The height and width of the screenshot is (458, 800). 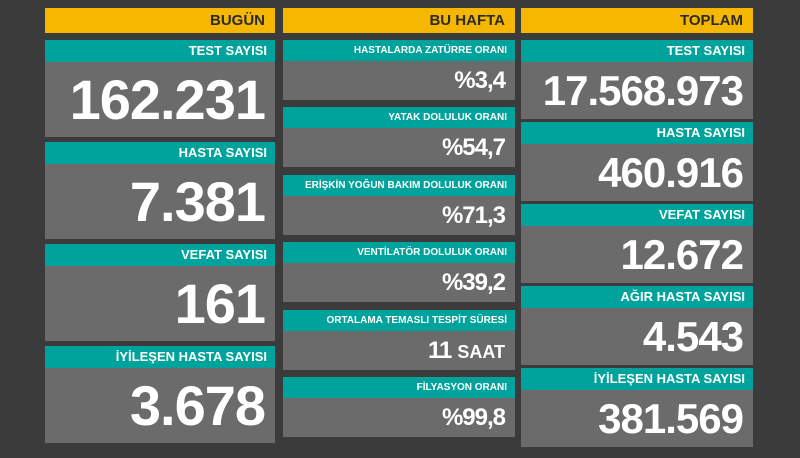 I want to click on stat-value-box: 161, so click(x=160, y=303).